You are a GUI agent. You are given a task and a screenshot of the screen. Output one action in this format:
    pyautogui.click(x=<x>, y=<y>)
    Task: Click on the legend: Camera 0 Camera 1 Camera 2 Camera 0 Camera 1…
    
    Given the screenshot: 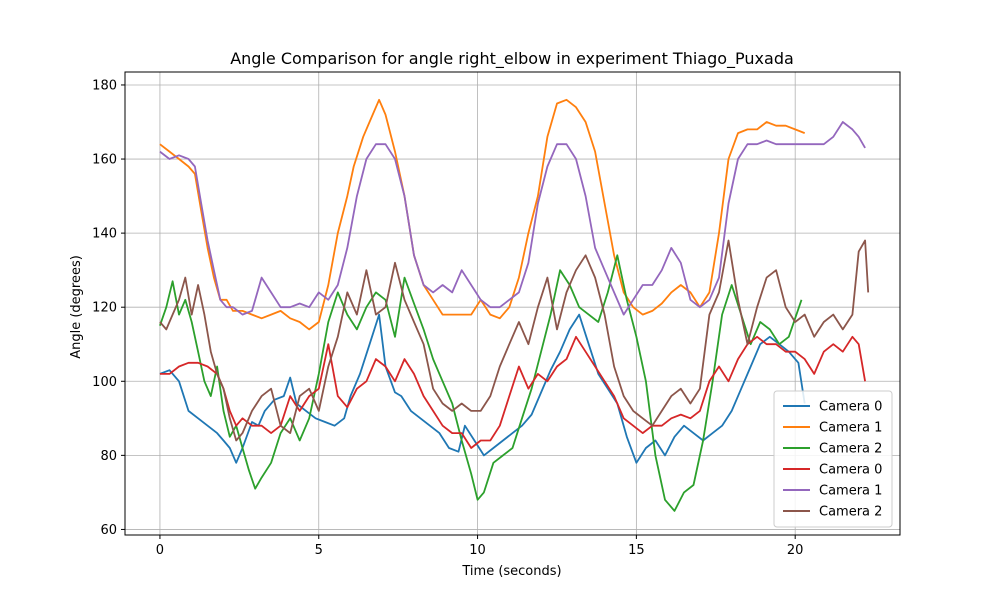 What is the action you would take?
    pyautogui.click(x=833, y=459)
    